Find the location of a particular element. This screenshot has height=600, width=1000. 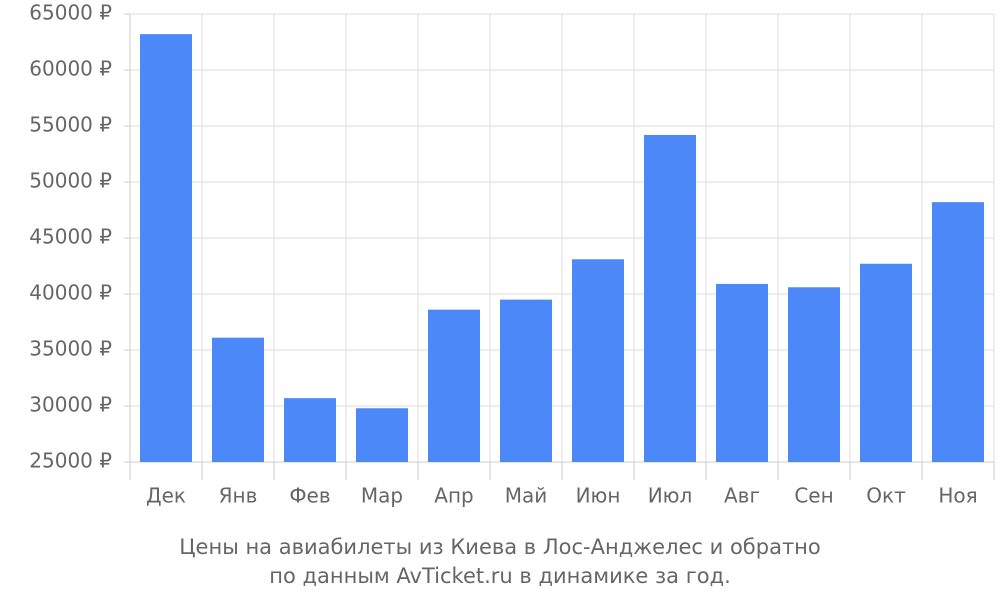

y-tick-label: 25000 ₽ is located at coordinates (70, 461).